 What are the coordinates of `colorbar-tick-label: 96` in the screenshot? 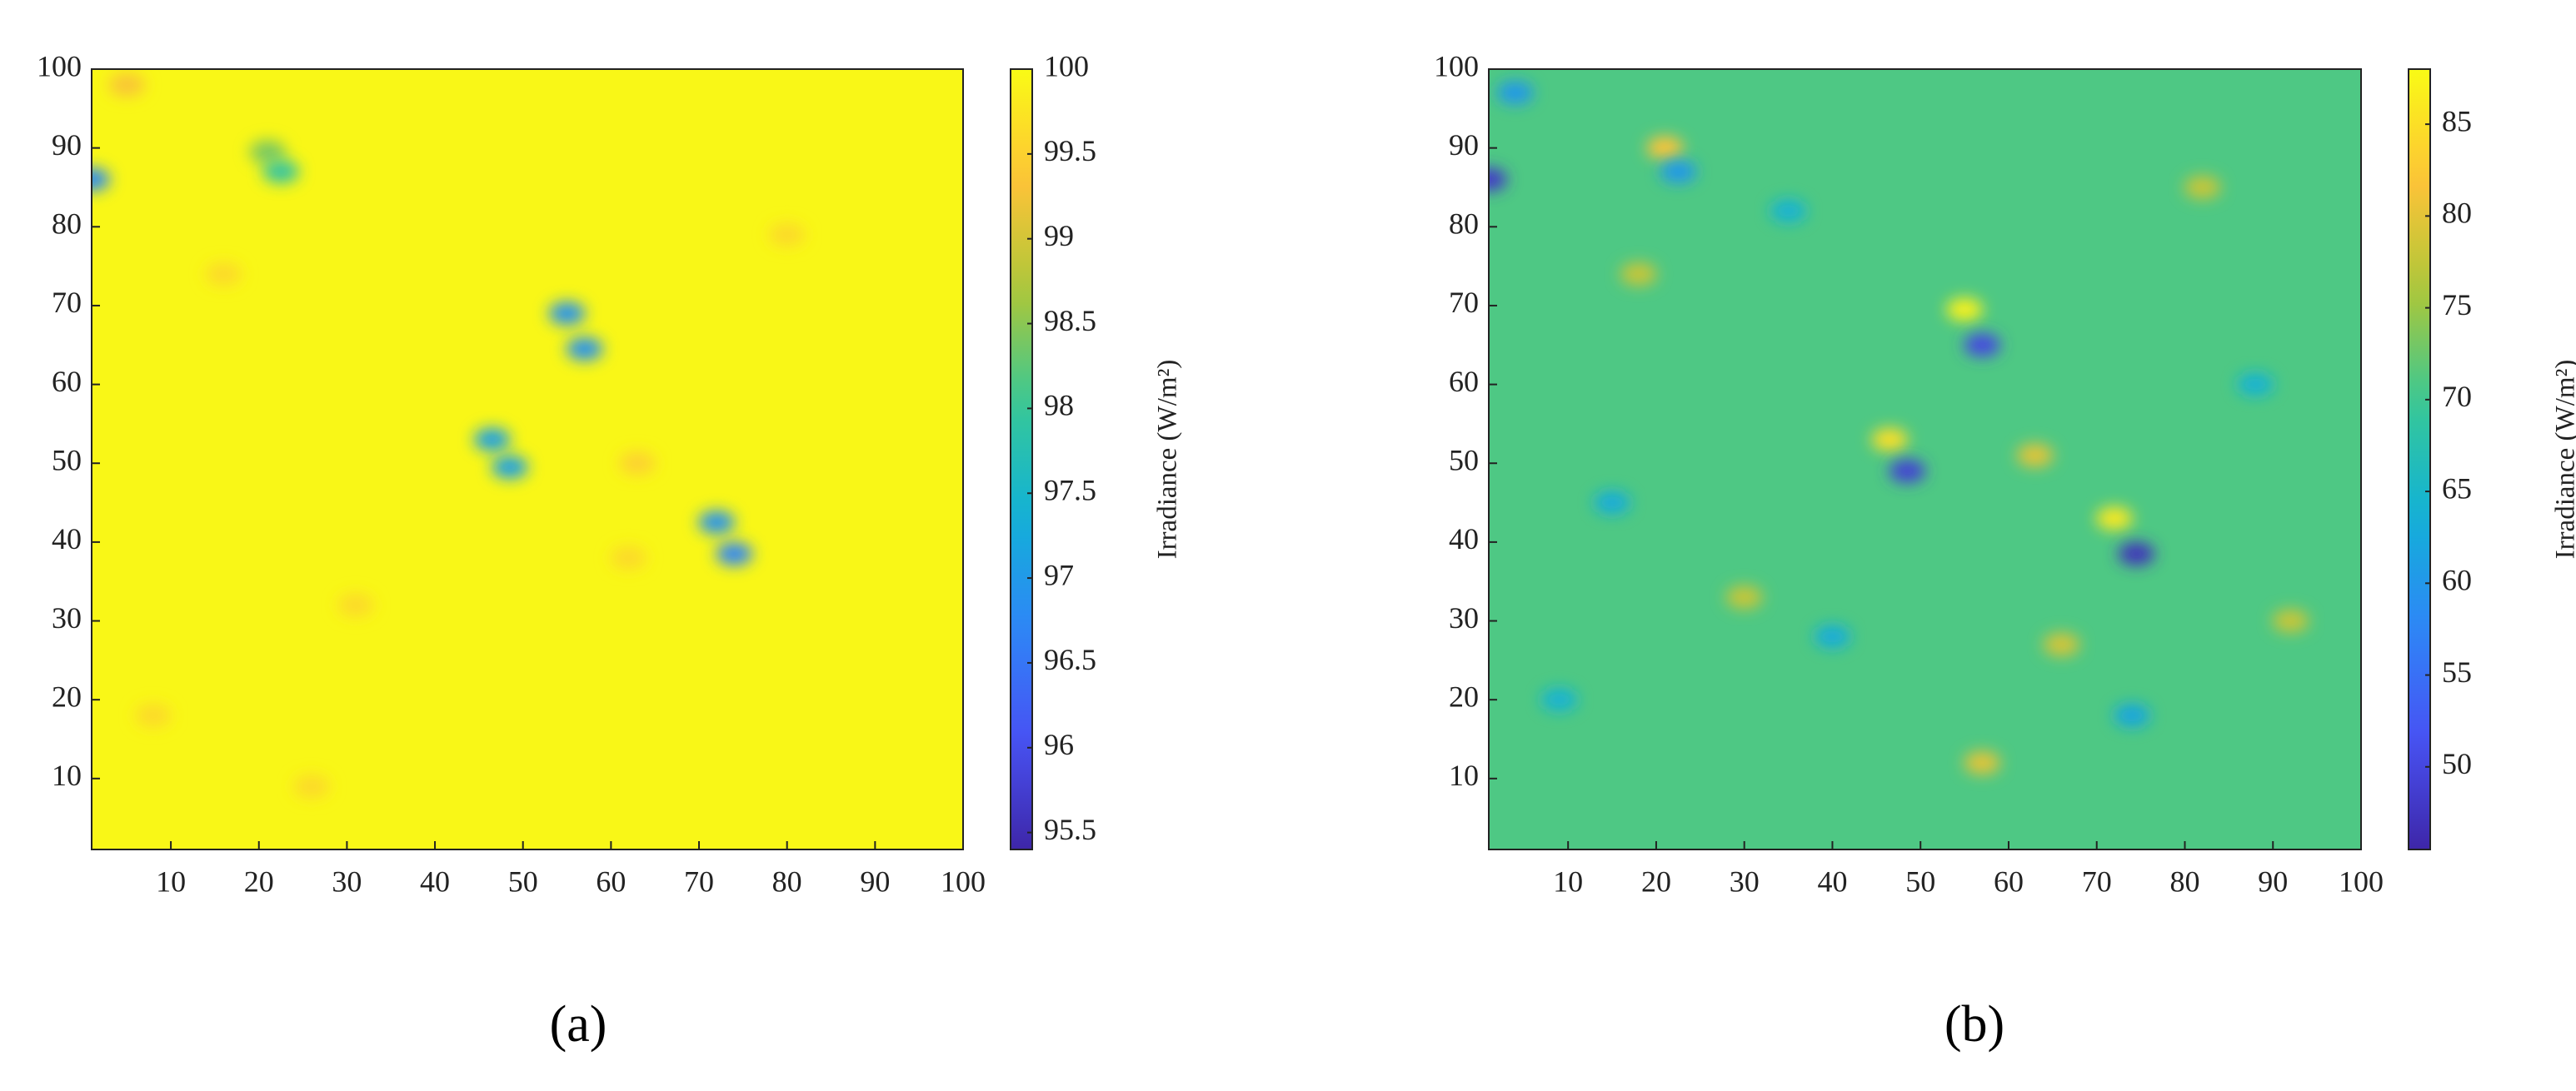 It's located at (1059, 744).